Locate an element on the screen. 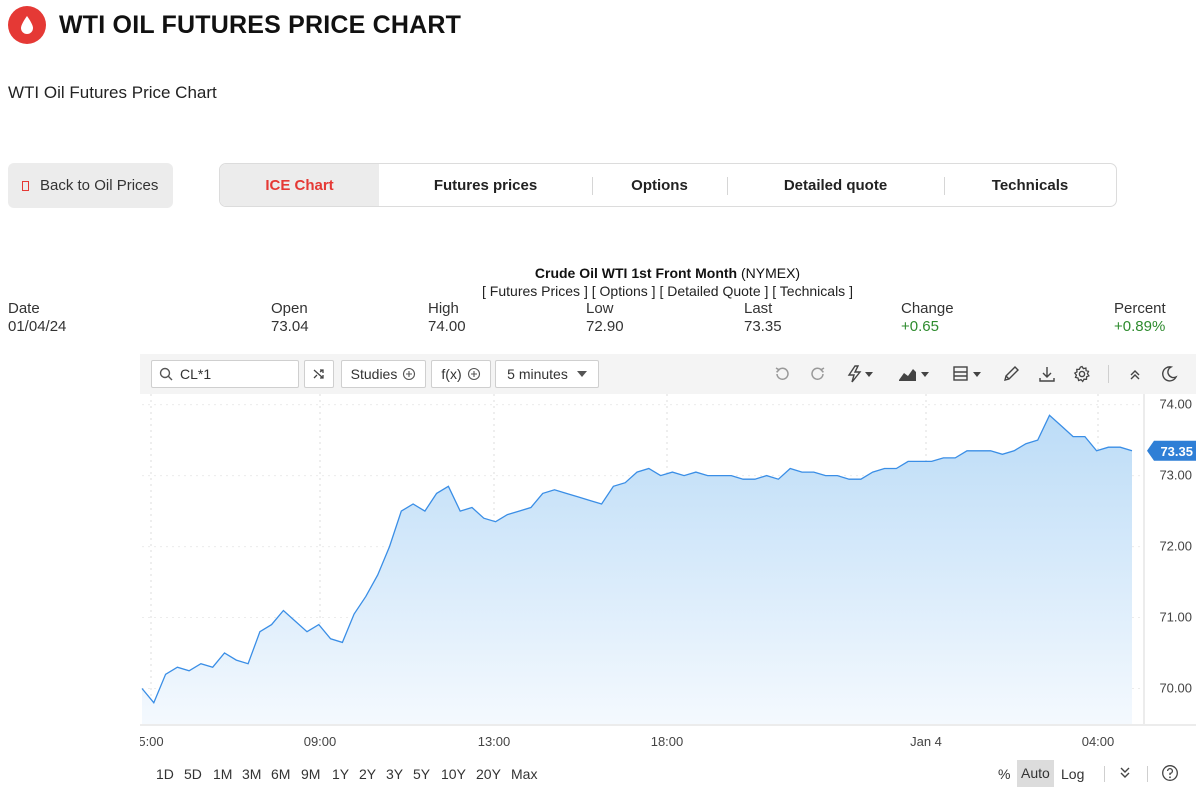 The image size is (1200, 790). stat-label: High is located at coordinates (443, 308).